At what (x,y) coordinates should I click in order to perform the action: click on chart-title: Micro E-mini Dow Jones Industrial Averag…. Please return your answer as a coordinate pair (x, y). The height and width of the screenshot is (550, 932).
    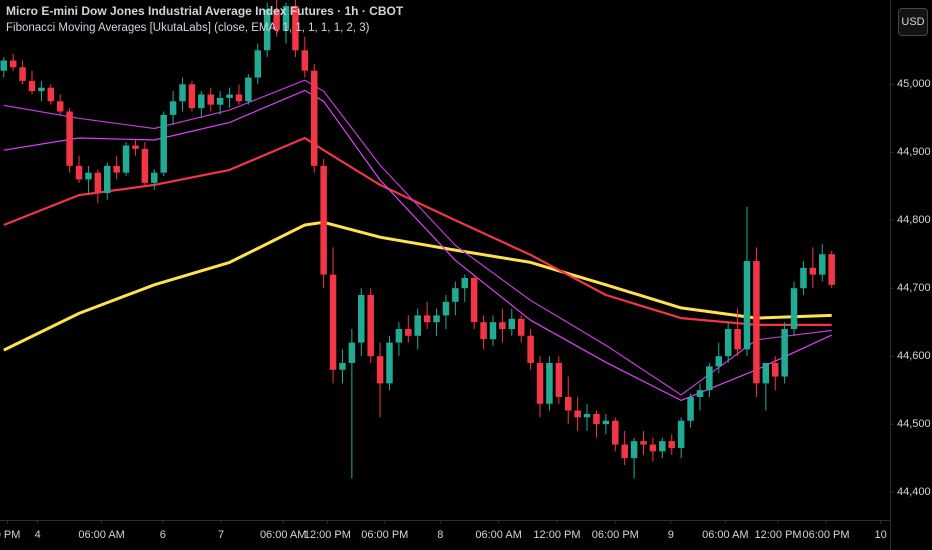
    Looking at the image, I should click on (205, 11).